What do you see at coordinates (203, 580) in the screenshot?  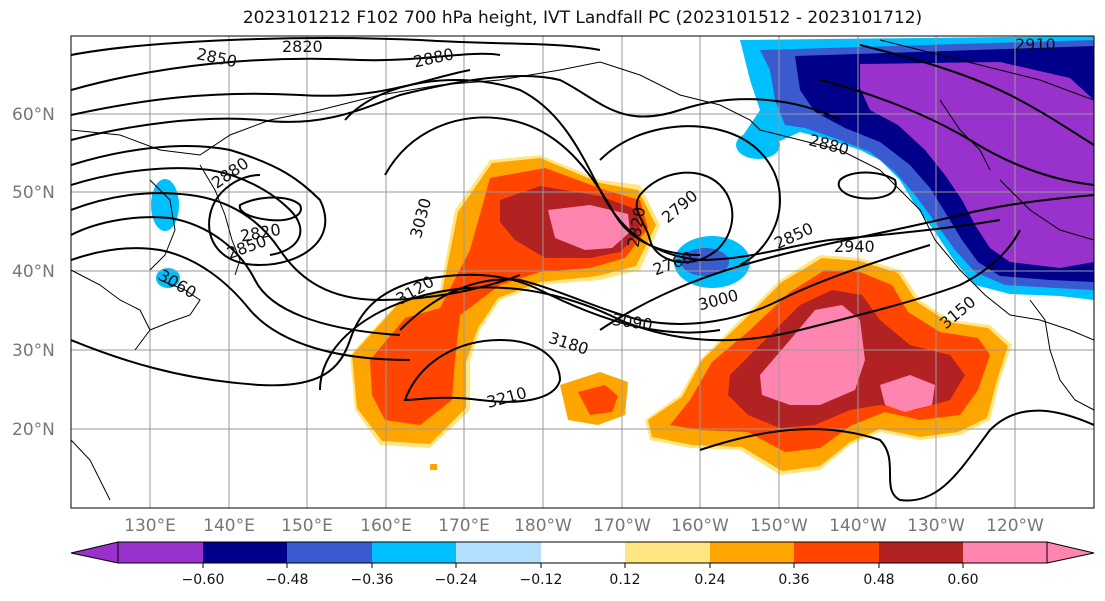 I see `colorbar-tick-label: −0.60` at bounding box center [203, 580].